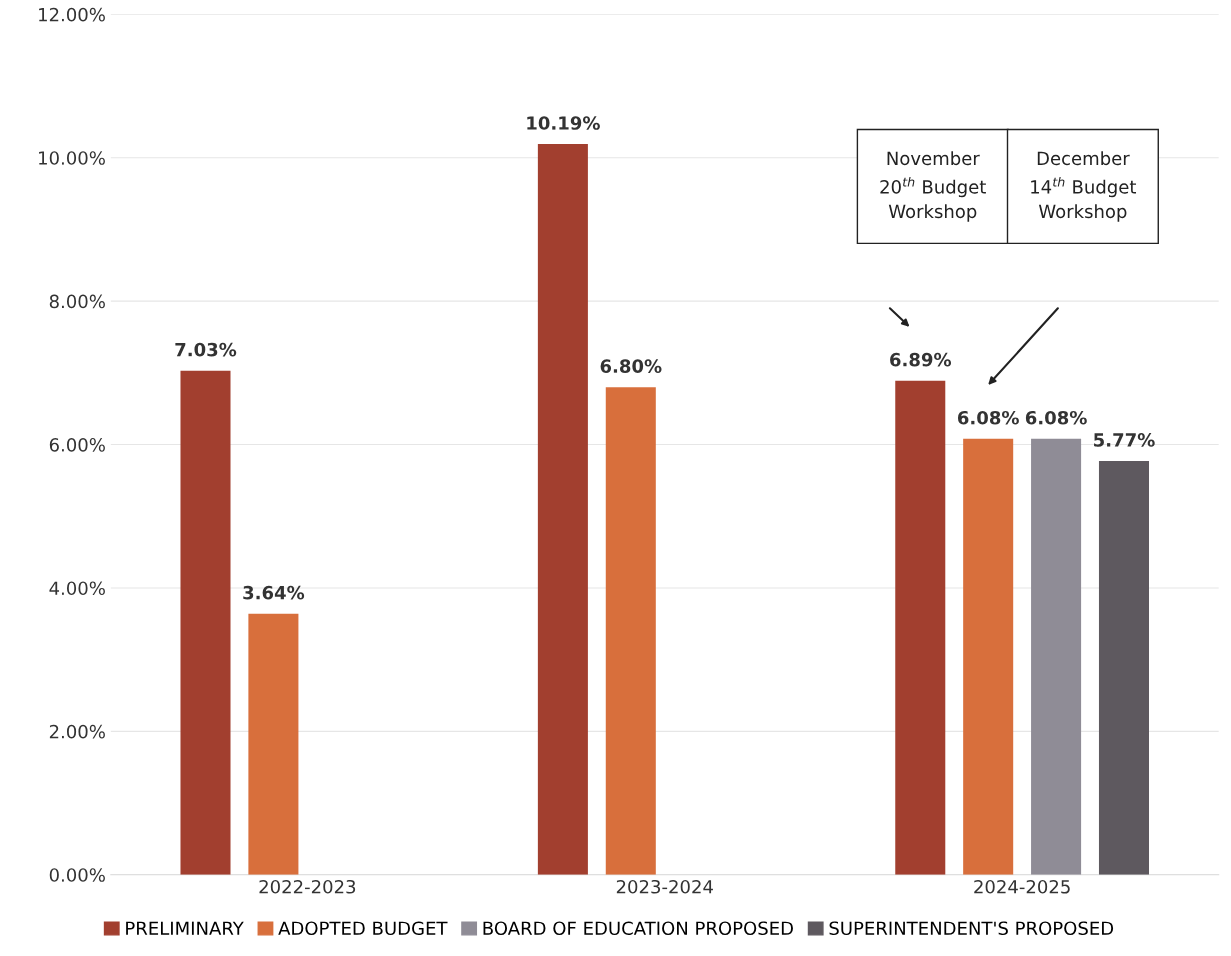  I want to click on annotation: December 14$^{th}$ Budget Workshop, so click(1084, 186).